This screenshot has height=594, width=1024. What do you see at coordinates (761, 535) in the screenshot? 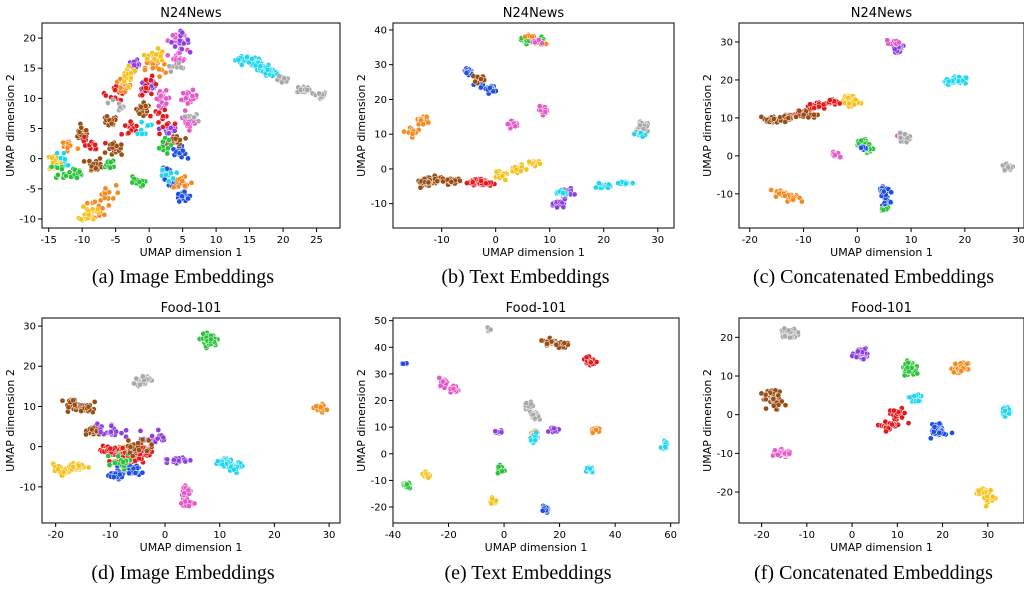
I see `x-tick-label: -20` at bounding box center [761, 535].